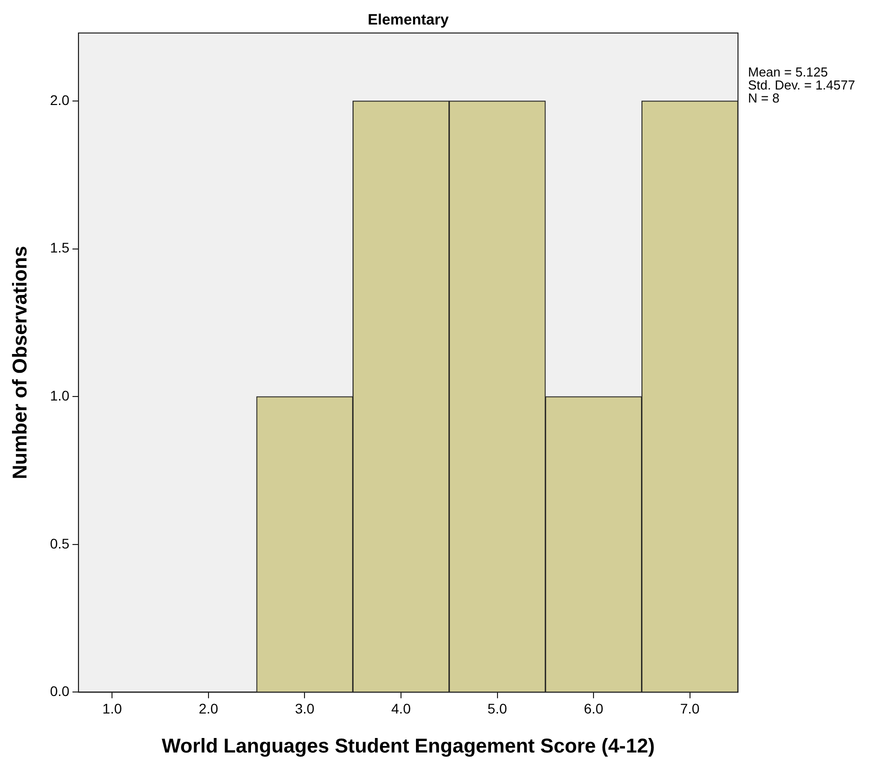 The width and height of the screenshot is (895, 768). Describe the element at coordinates (60, 543) in the screenshot. I see `y-tick-label: 0.5` at that location.